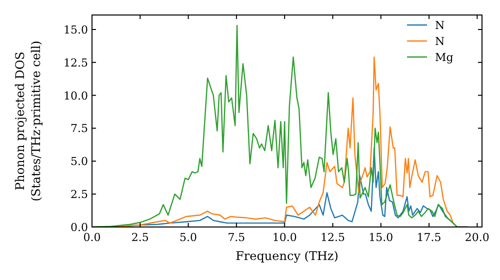  What do you see at coordinates (76, 29) in the screenshot?
I see `y-tick-label: 15.0` at bounding box center [76, 29].